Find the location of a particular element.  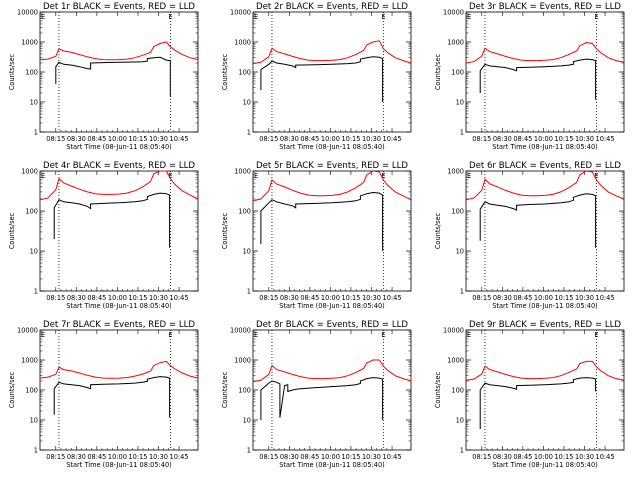

plot-title: Det 8r BLACK = Events, RED = LLD is located at coordinates (332, 325).